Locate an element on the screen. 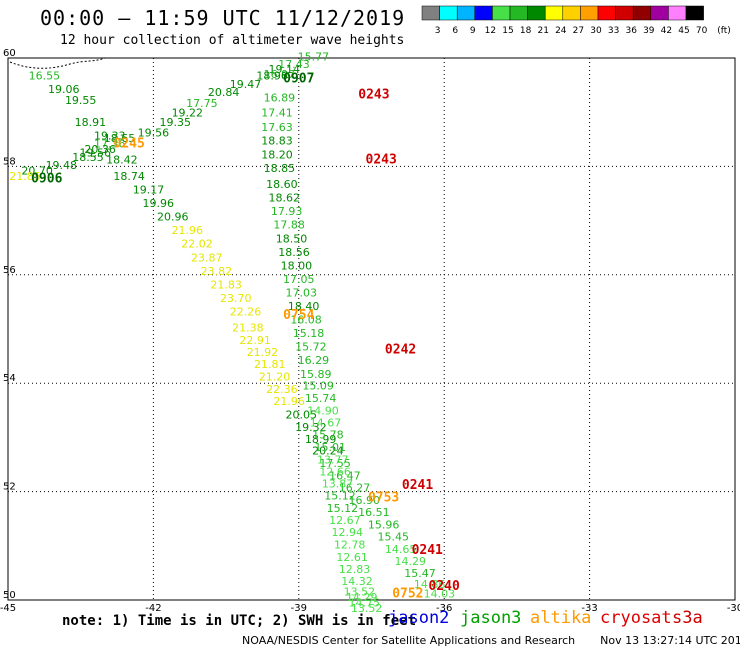 Image resolution: width=740 pixels, height=650 pixels. data-point-label: 15.77 is located at coordinates (314, 57).